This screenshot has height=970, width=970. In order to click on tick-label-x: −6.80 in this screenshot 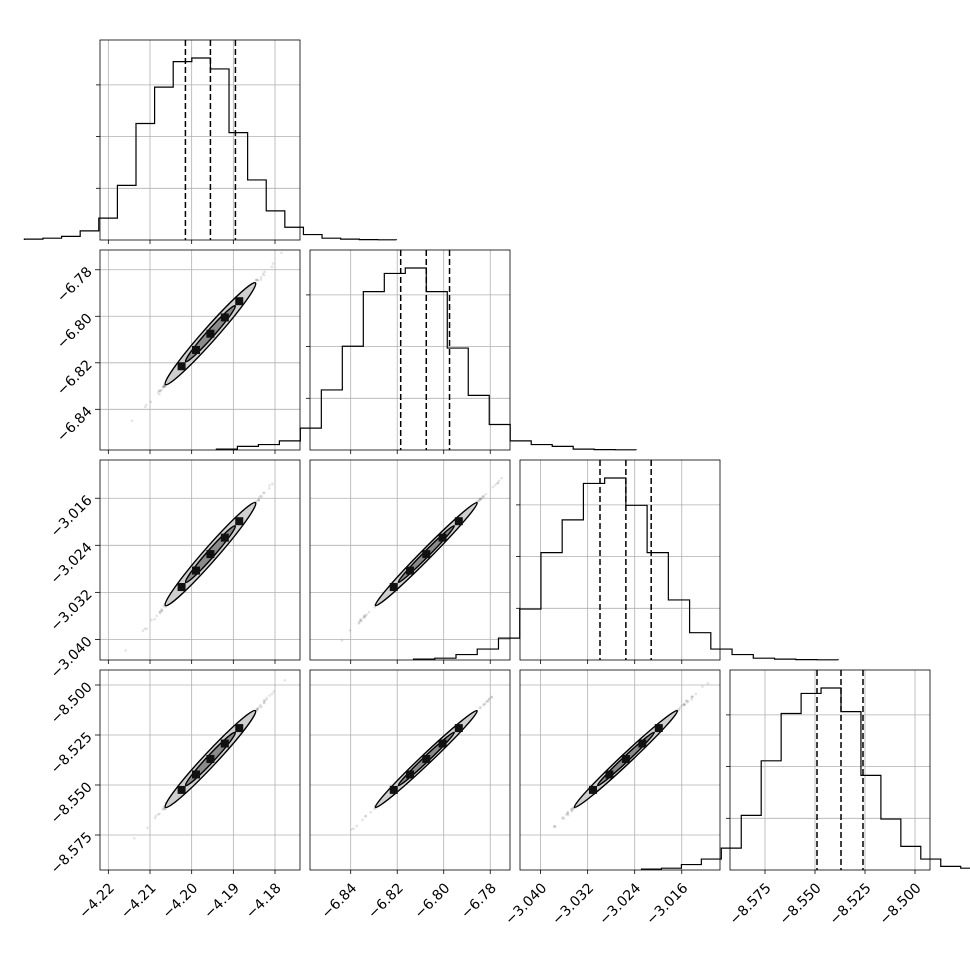, I will do `click(433, 901)`.